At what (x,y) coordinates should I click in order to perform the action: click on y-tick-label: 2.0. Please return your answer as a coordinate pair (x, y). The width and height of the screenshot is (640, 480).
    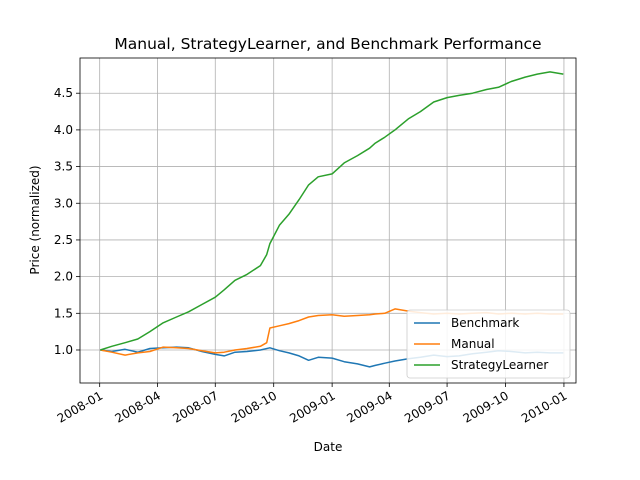
    Looking at the image, I should click on (63, 277).